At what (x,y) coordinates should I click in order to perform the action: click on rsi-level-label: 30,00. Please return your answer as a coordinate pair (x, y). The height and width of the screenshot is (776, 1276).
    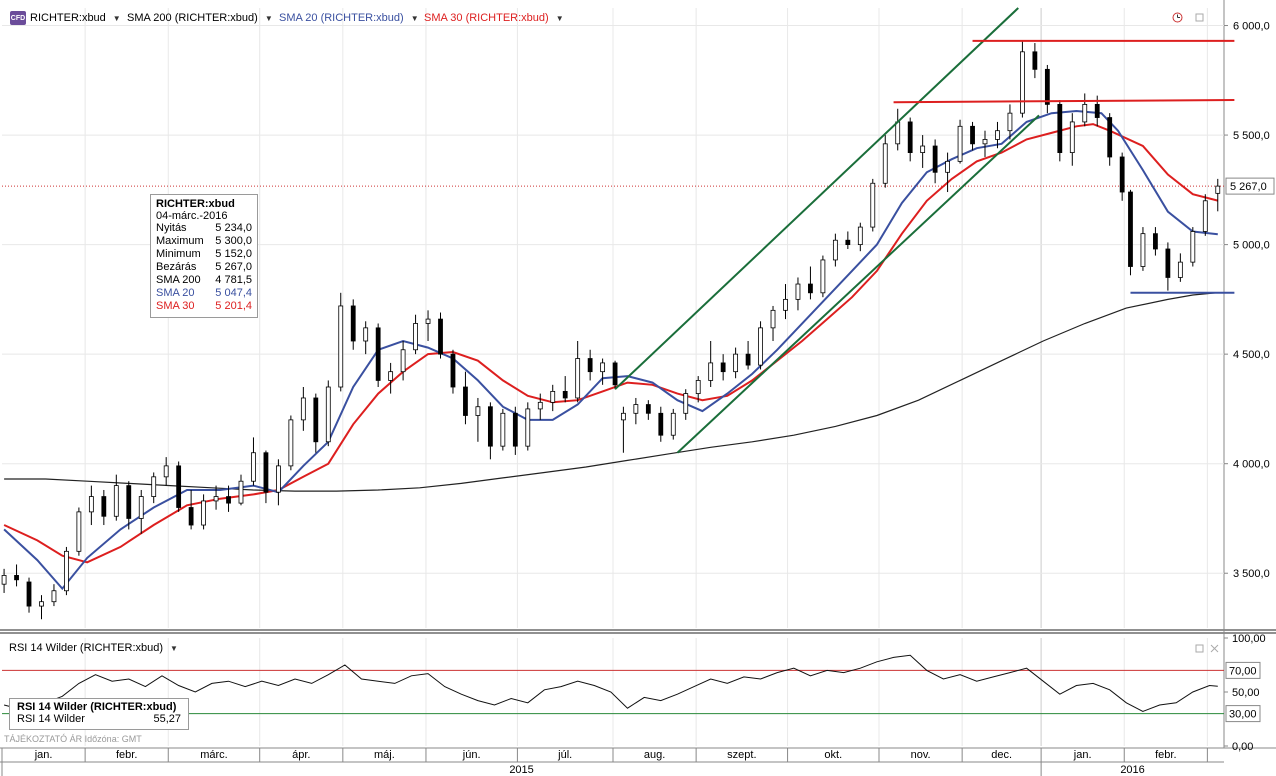
    Looking at the image, I should click on (1243, 715).